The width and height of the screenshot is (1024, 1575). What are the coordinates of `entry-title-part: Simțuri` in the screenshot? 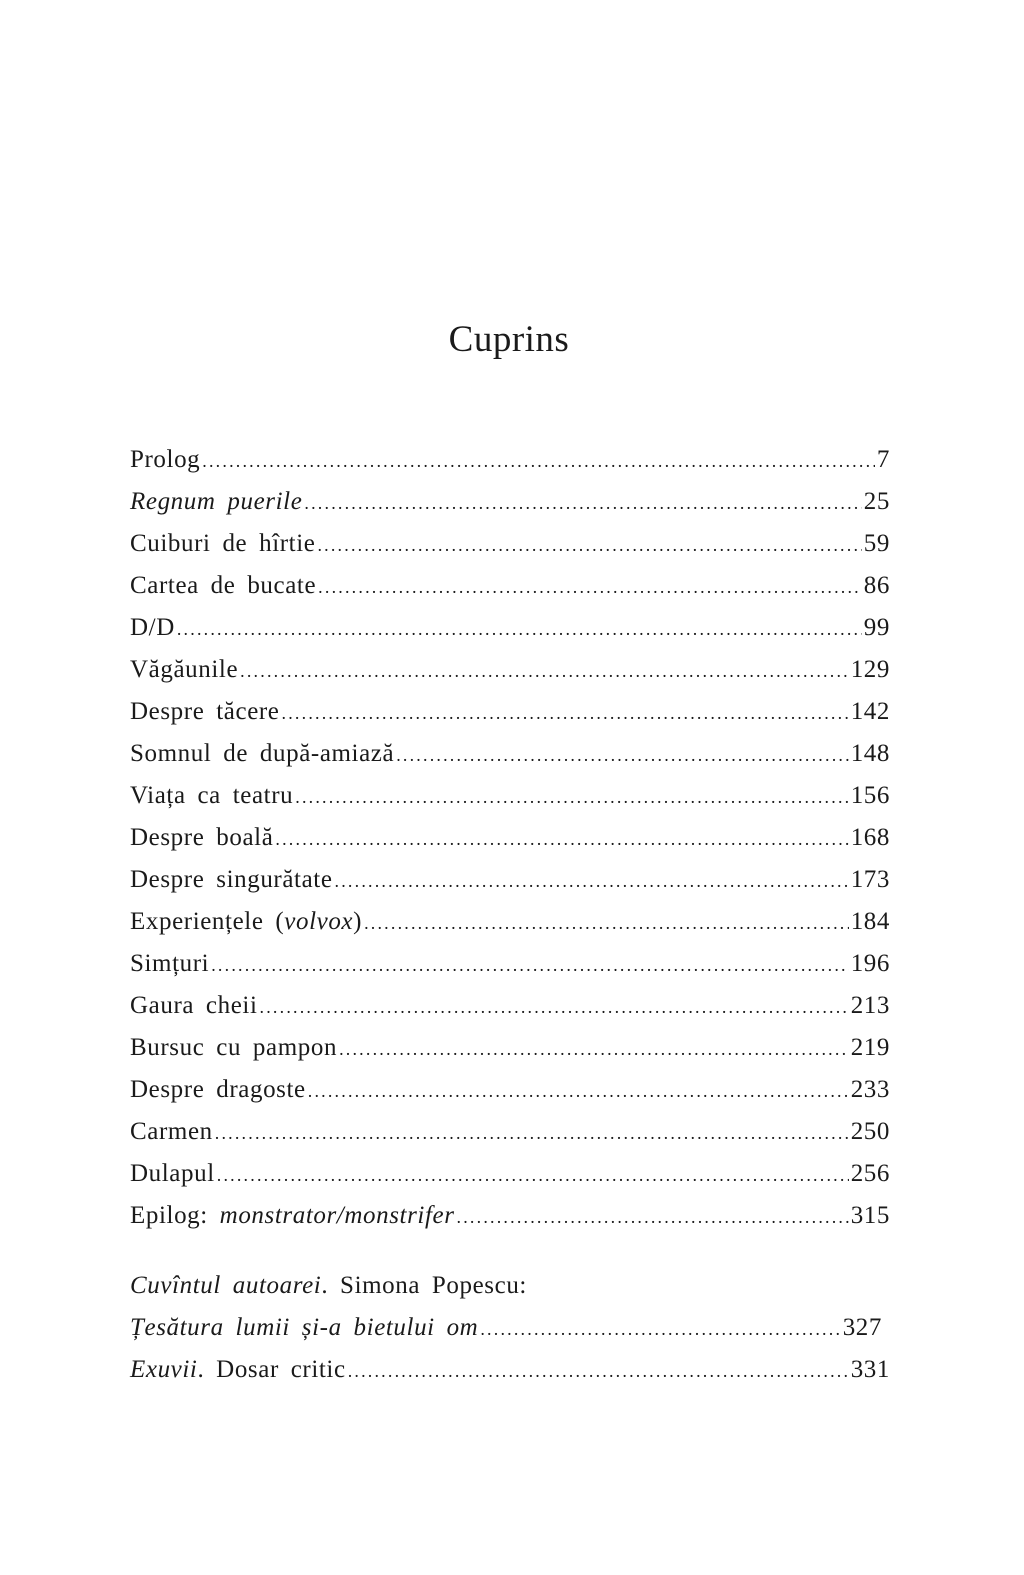 It's located at (170, 963).